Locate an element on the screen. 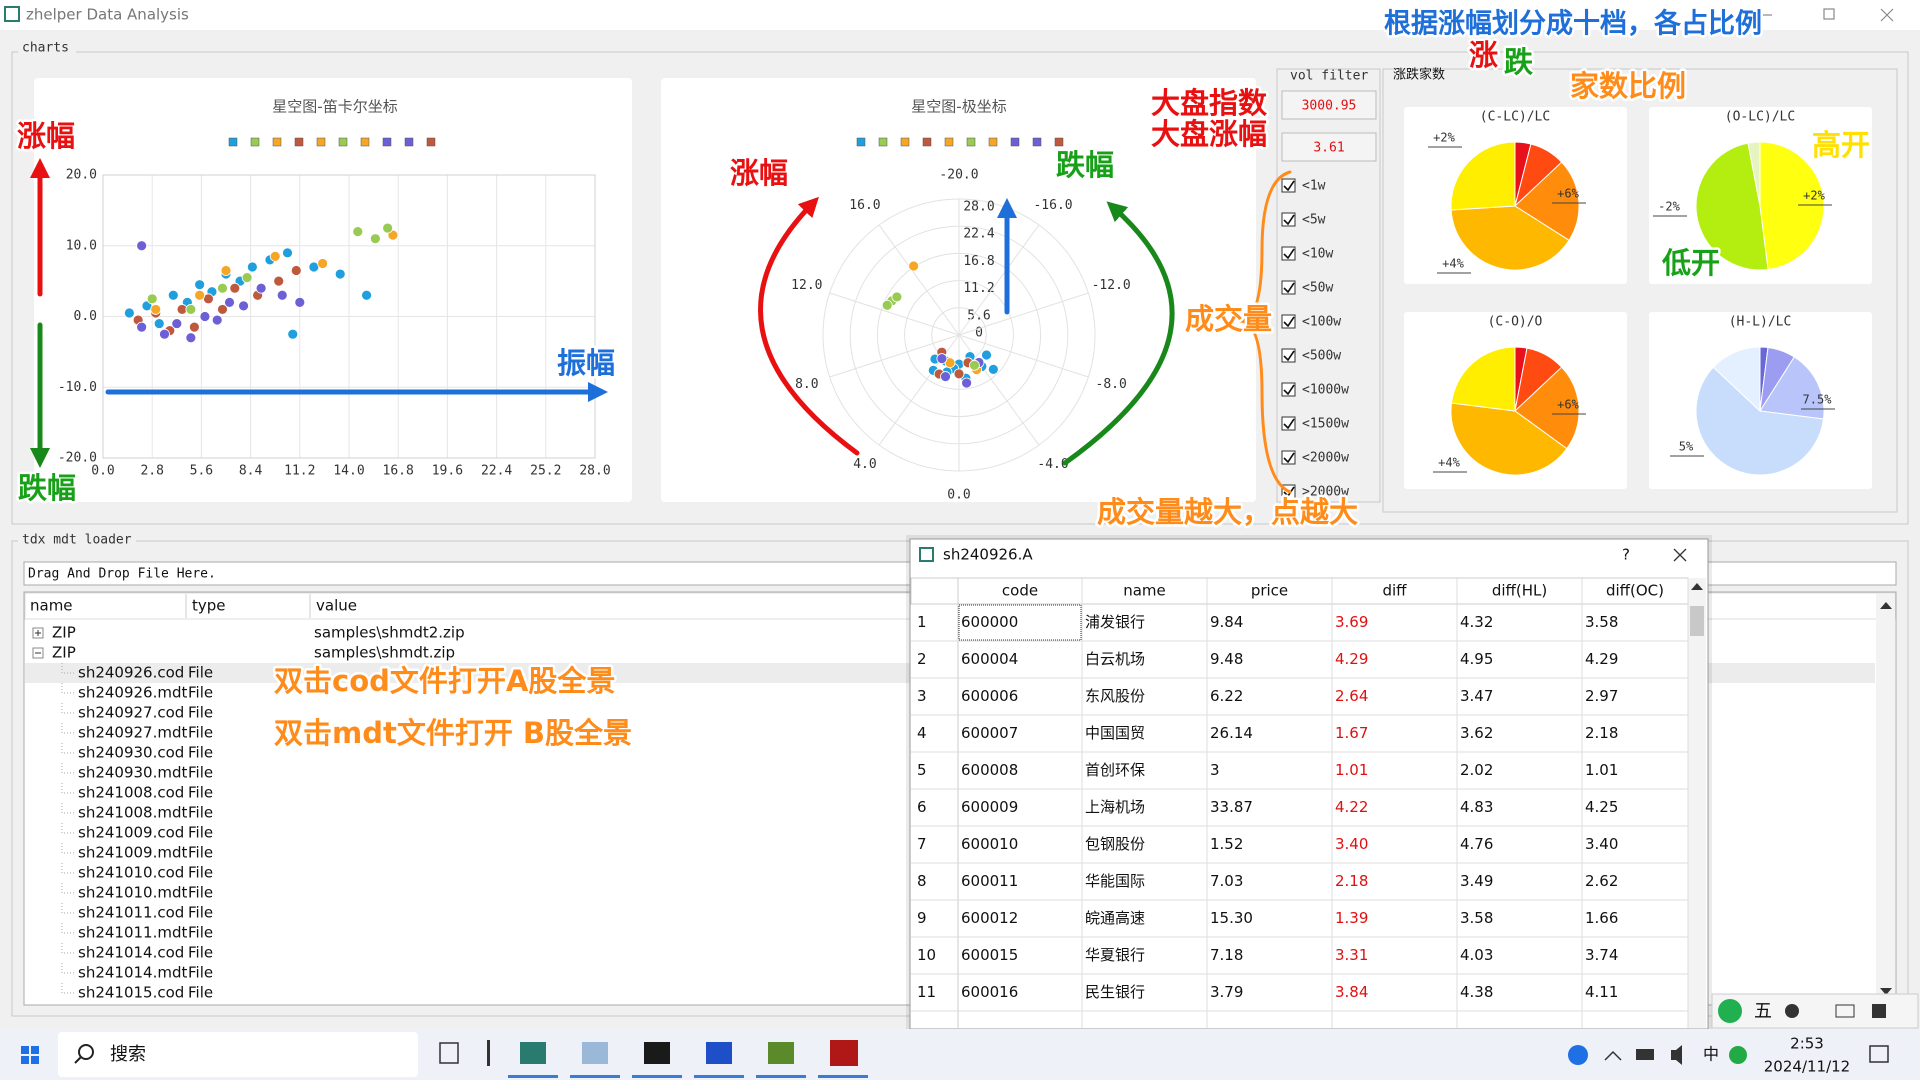 This screenshot has width=1920, height=1080. tree-item: sh240927.mdt is located at coordinates (132, 733).